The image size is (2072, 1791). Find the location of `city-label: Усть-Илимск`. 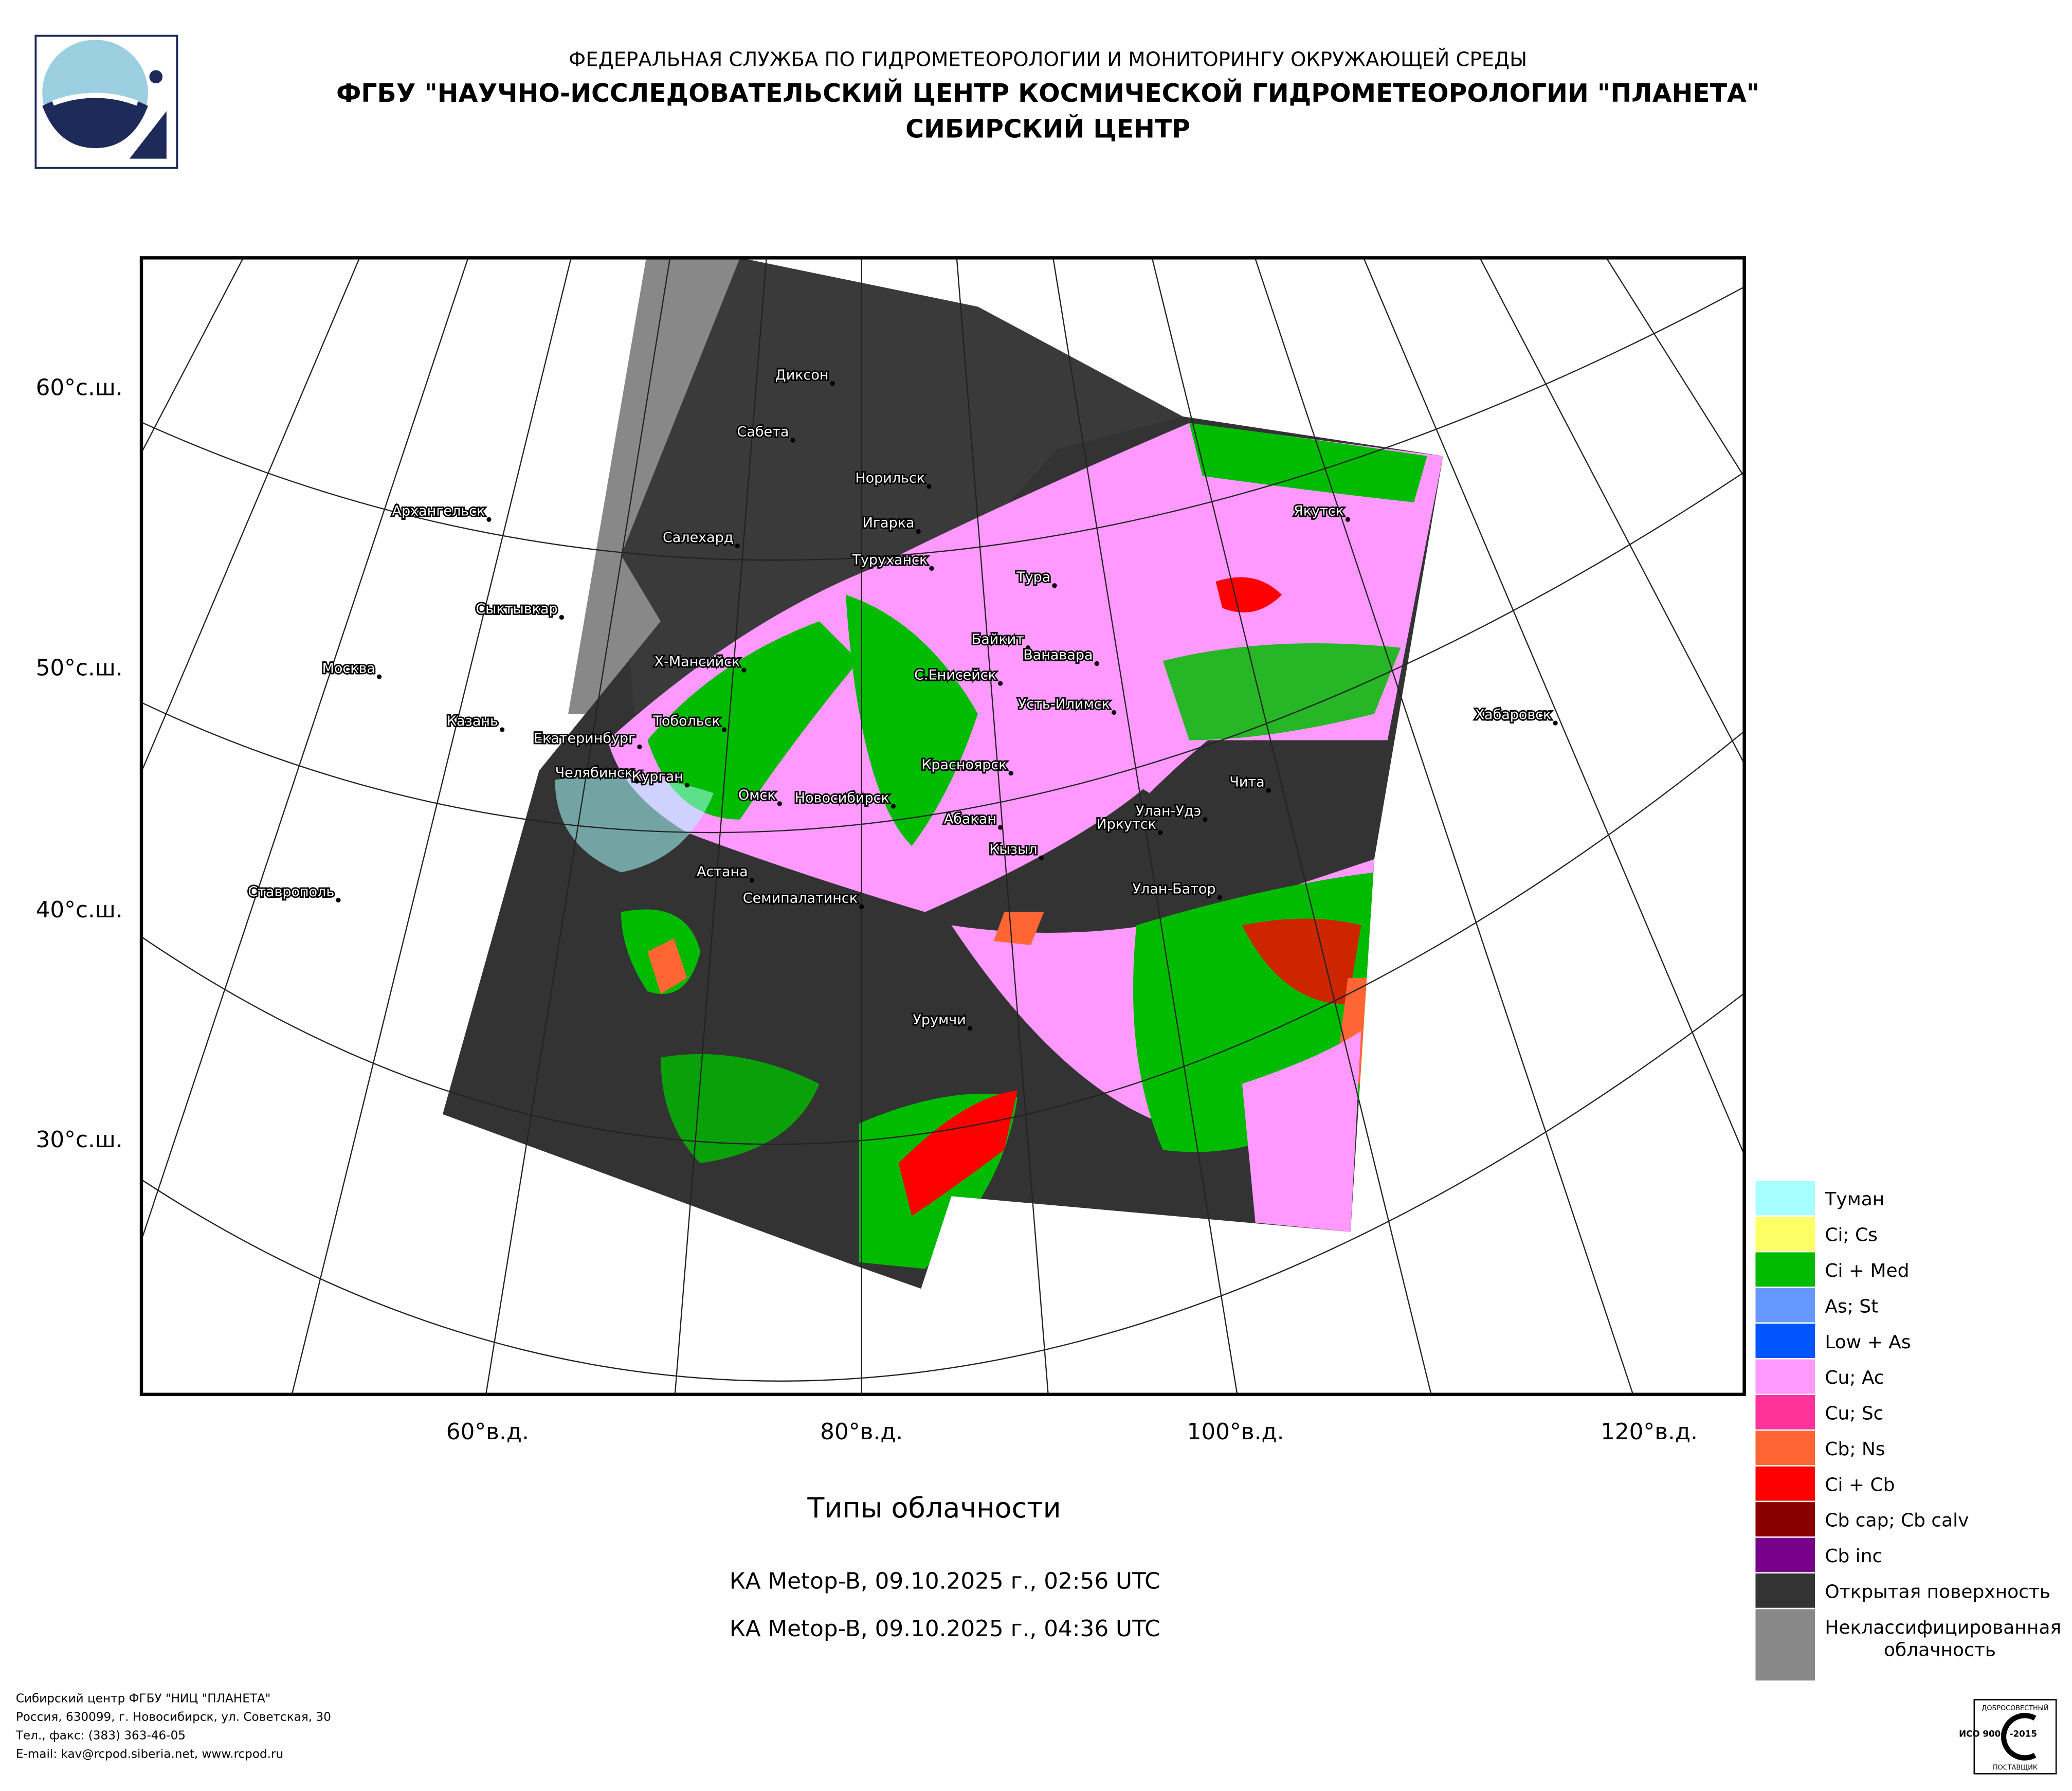

city-label: Усть-Илимск is located at coordinates (1064, 704).